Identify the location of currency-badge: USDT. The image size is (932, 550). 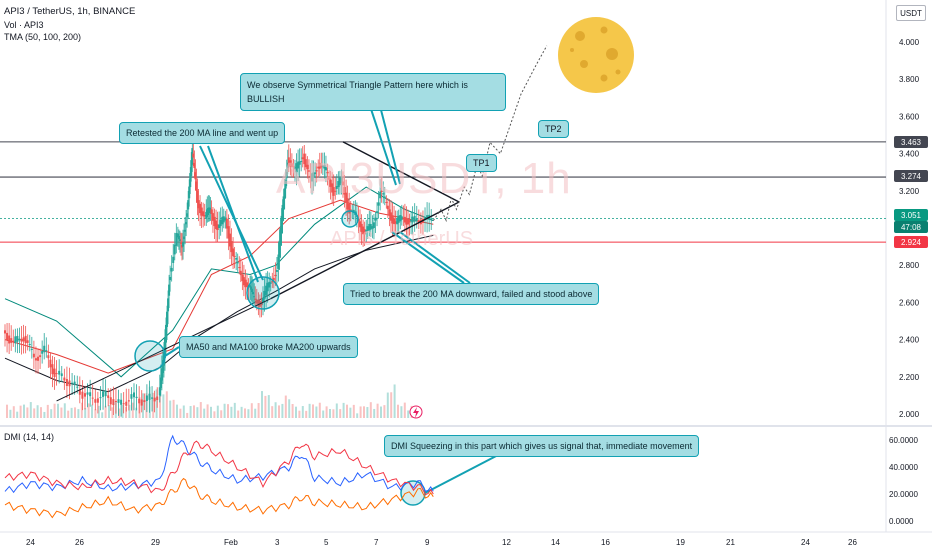
(911, 13).